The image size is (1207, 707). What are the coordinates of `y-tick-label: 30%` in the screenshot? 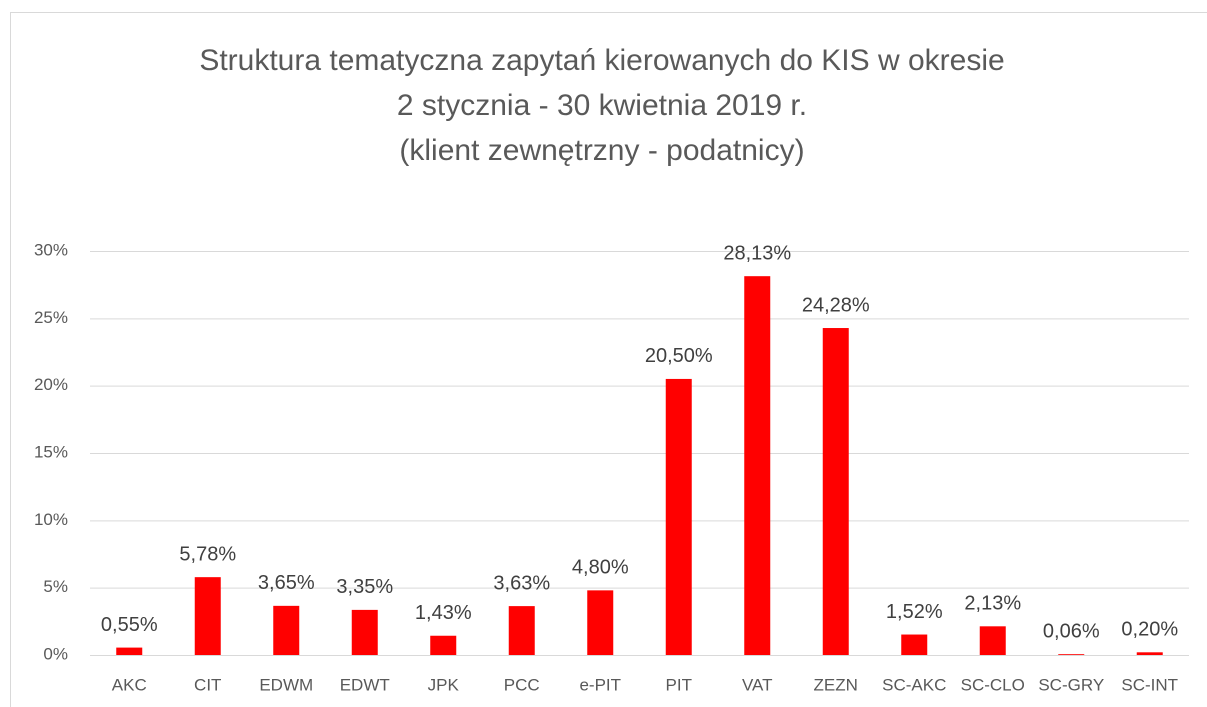 It's located at (51, 249).